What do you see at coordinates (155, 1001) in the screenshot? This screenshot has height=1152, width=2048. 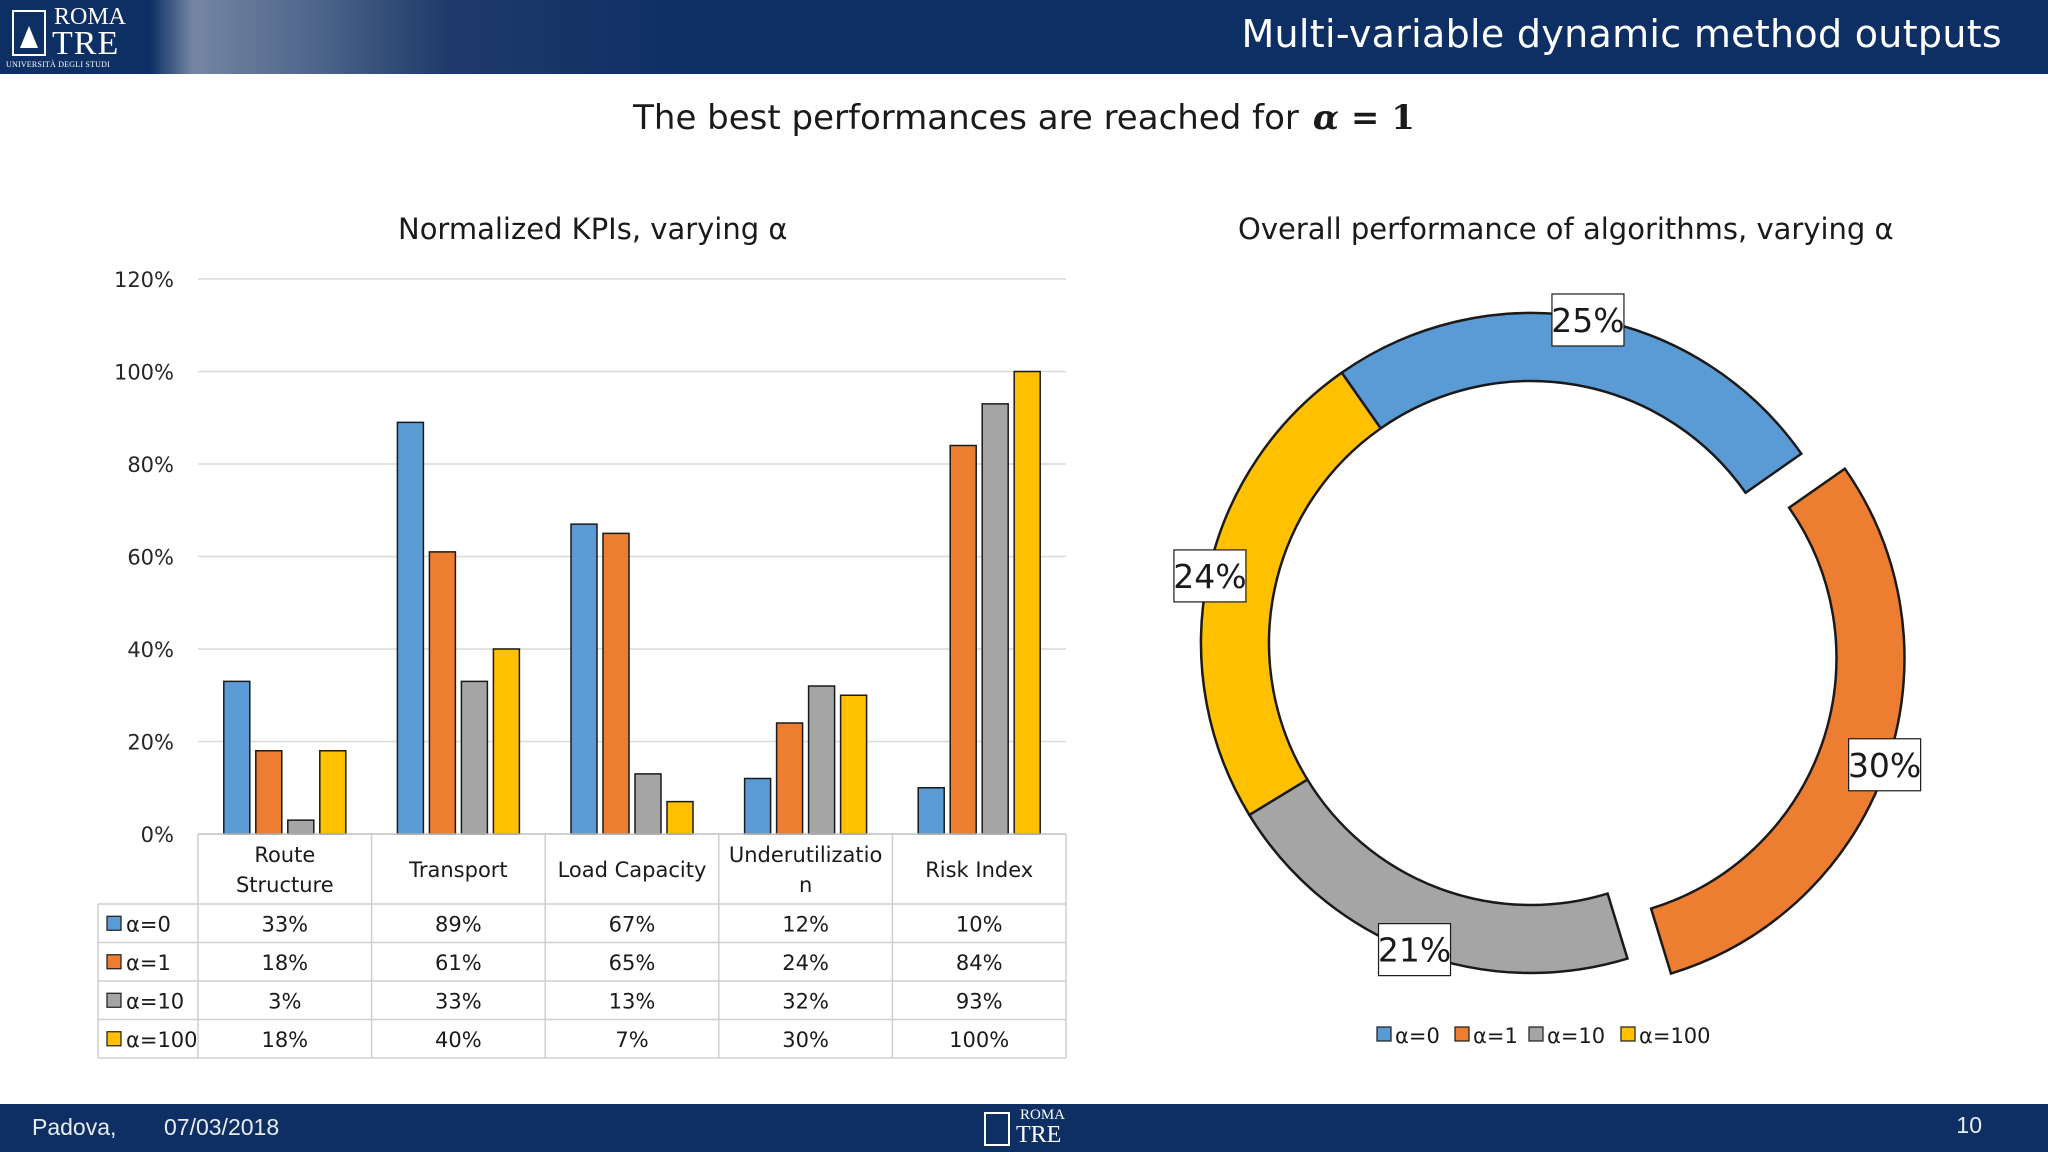 I see `series-name: α=10` at bounding box center [155, 1001].